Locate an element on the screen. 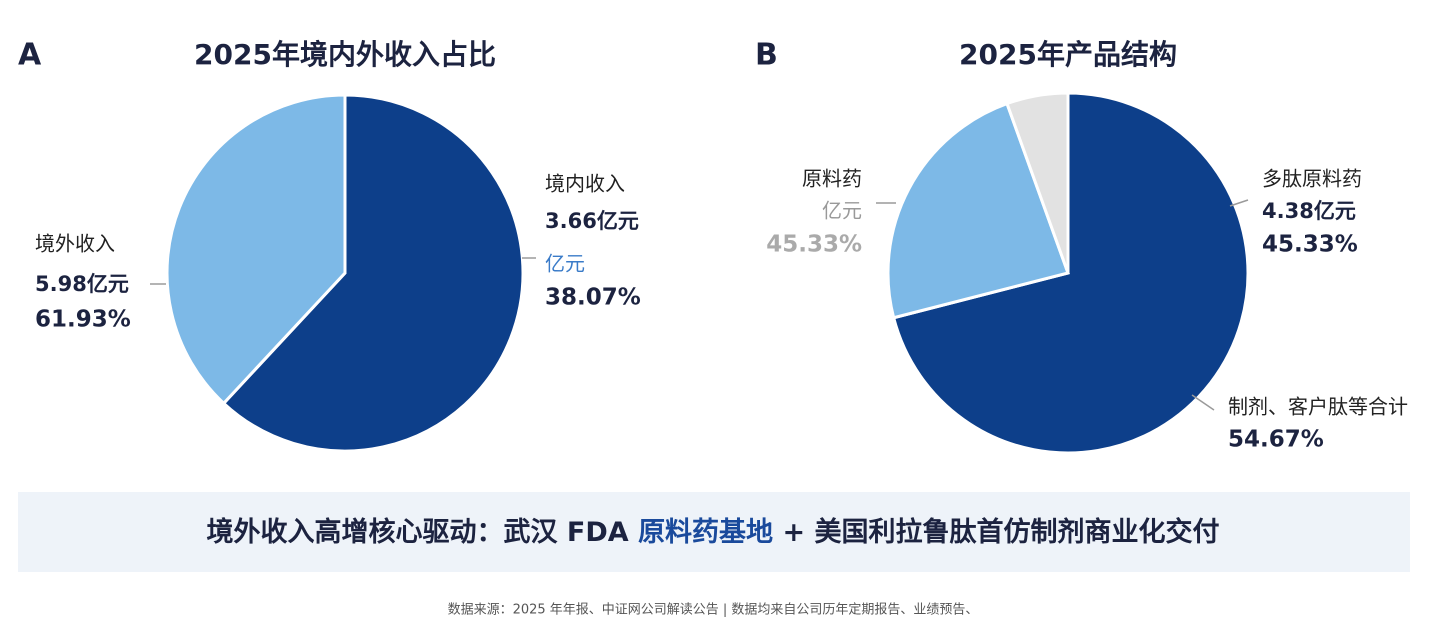 This screenshot has height=632, width=1439. chart-title: 2025年产品结构 is located at coordinates (1068, 54).